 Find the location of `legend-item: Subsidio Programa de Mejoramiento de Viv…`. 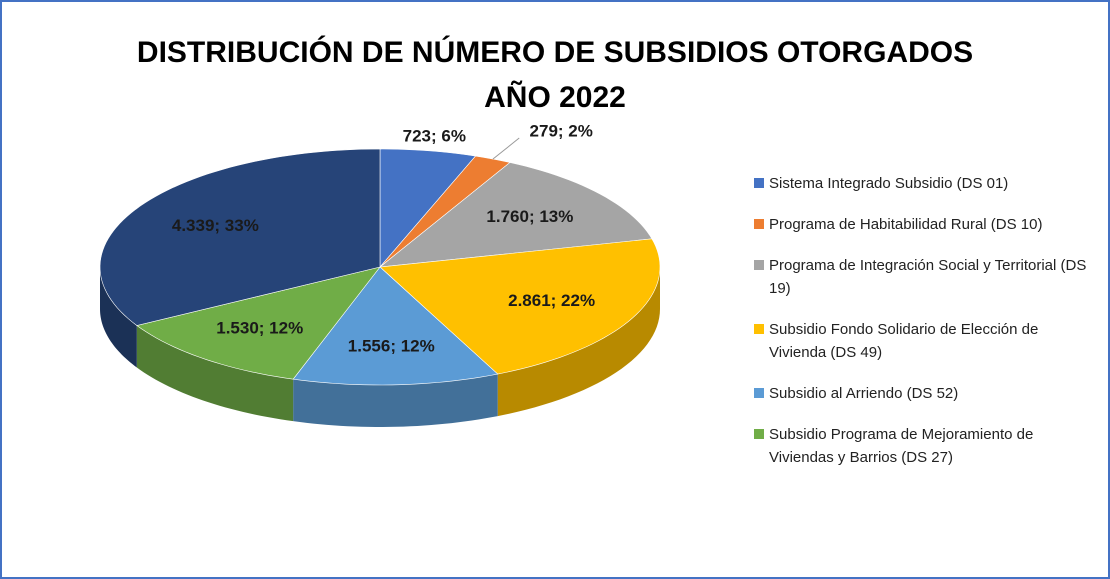

legend-item: Subsidio Programa de Mejoramiento de Viv… is located at coordinates (924, 446).